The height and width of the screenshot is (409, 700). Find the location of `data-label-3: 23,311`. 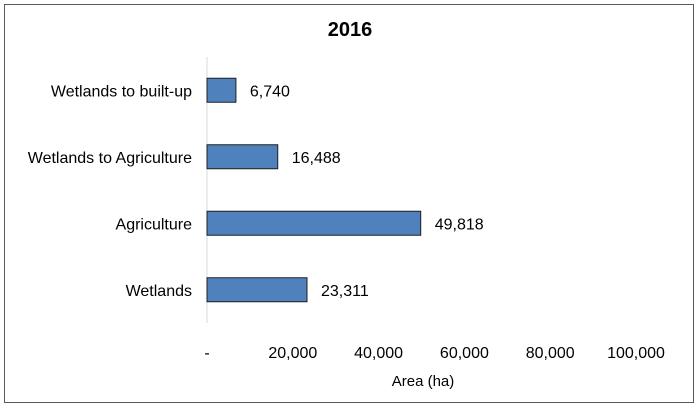

data-label-3: 23,311 is located at coordinates (345, 291).